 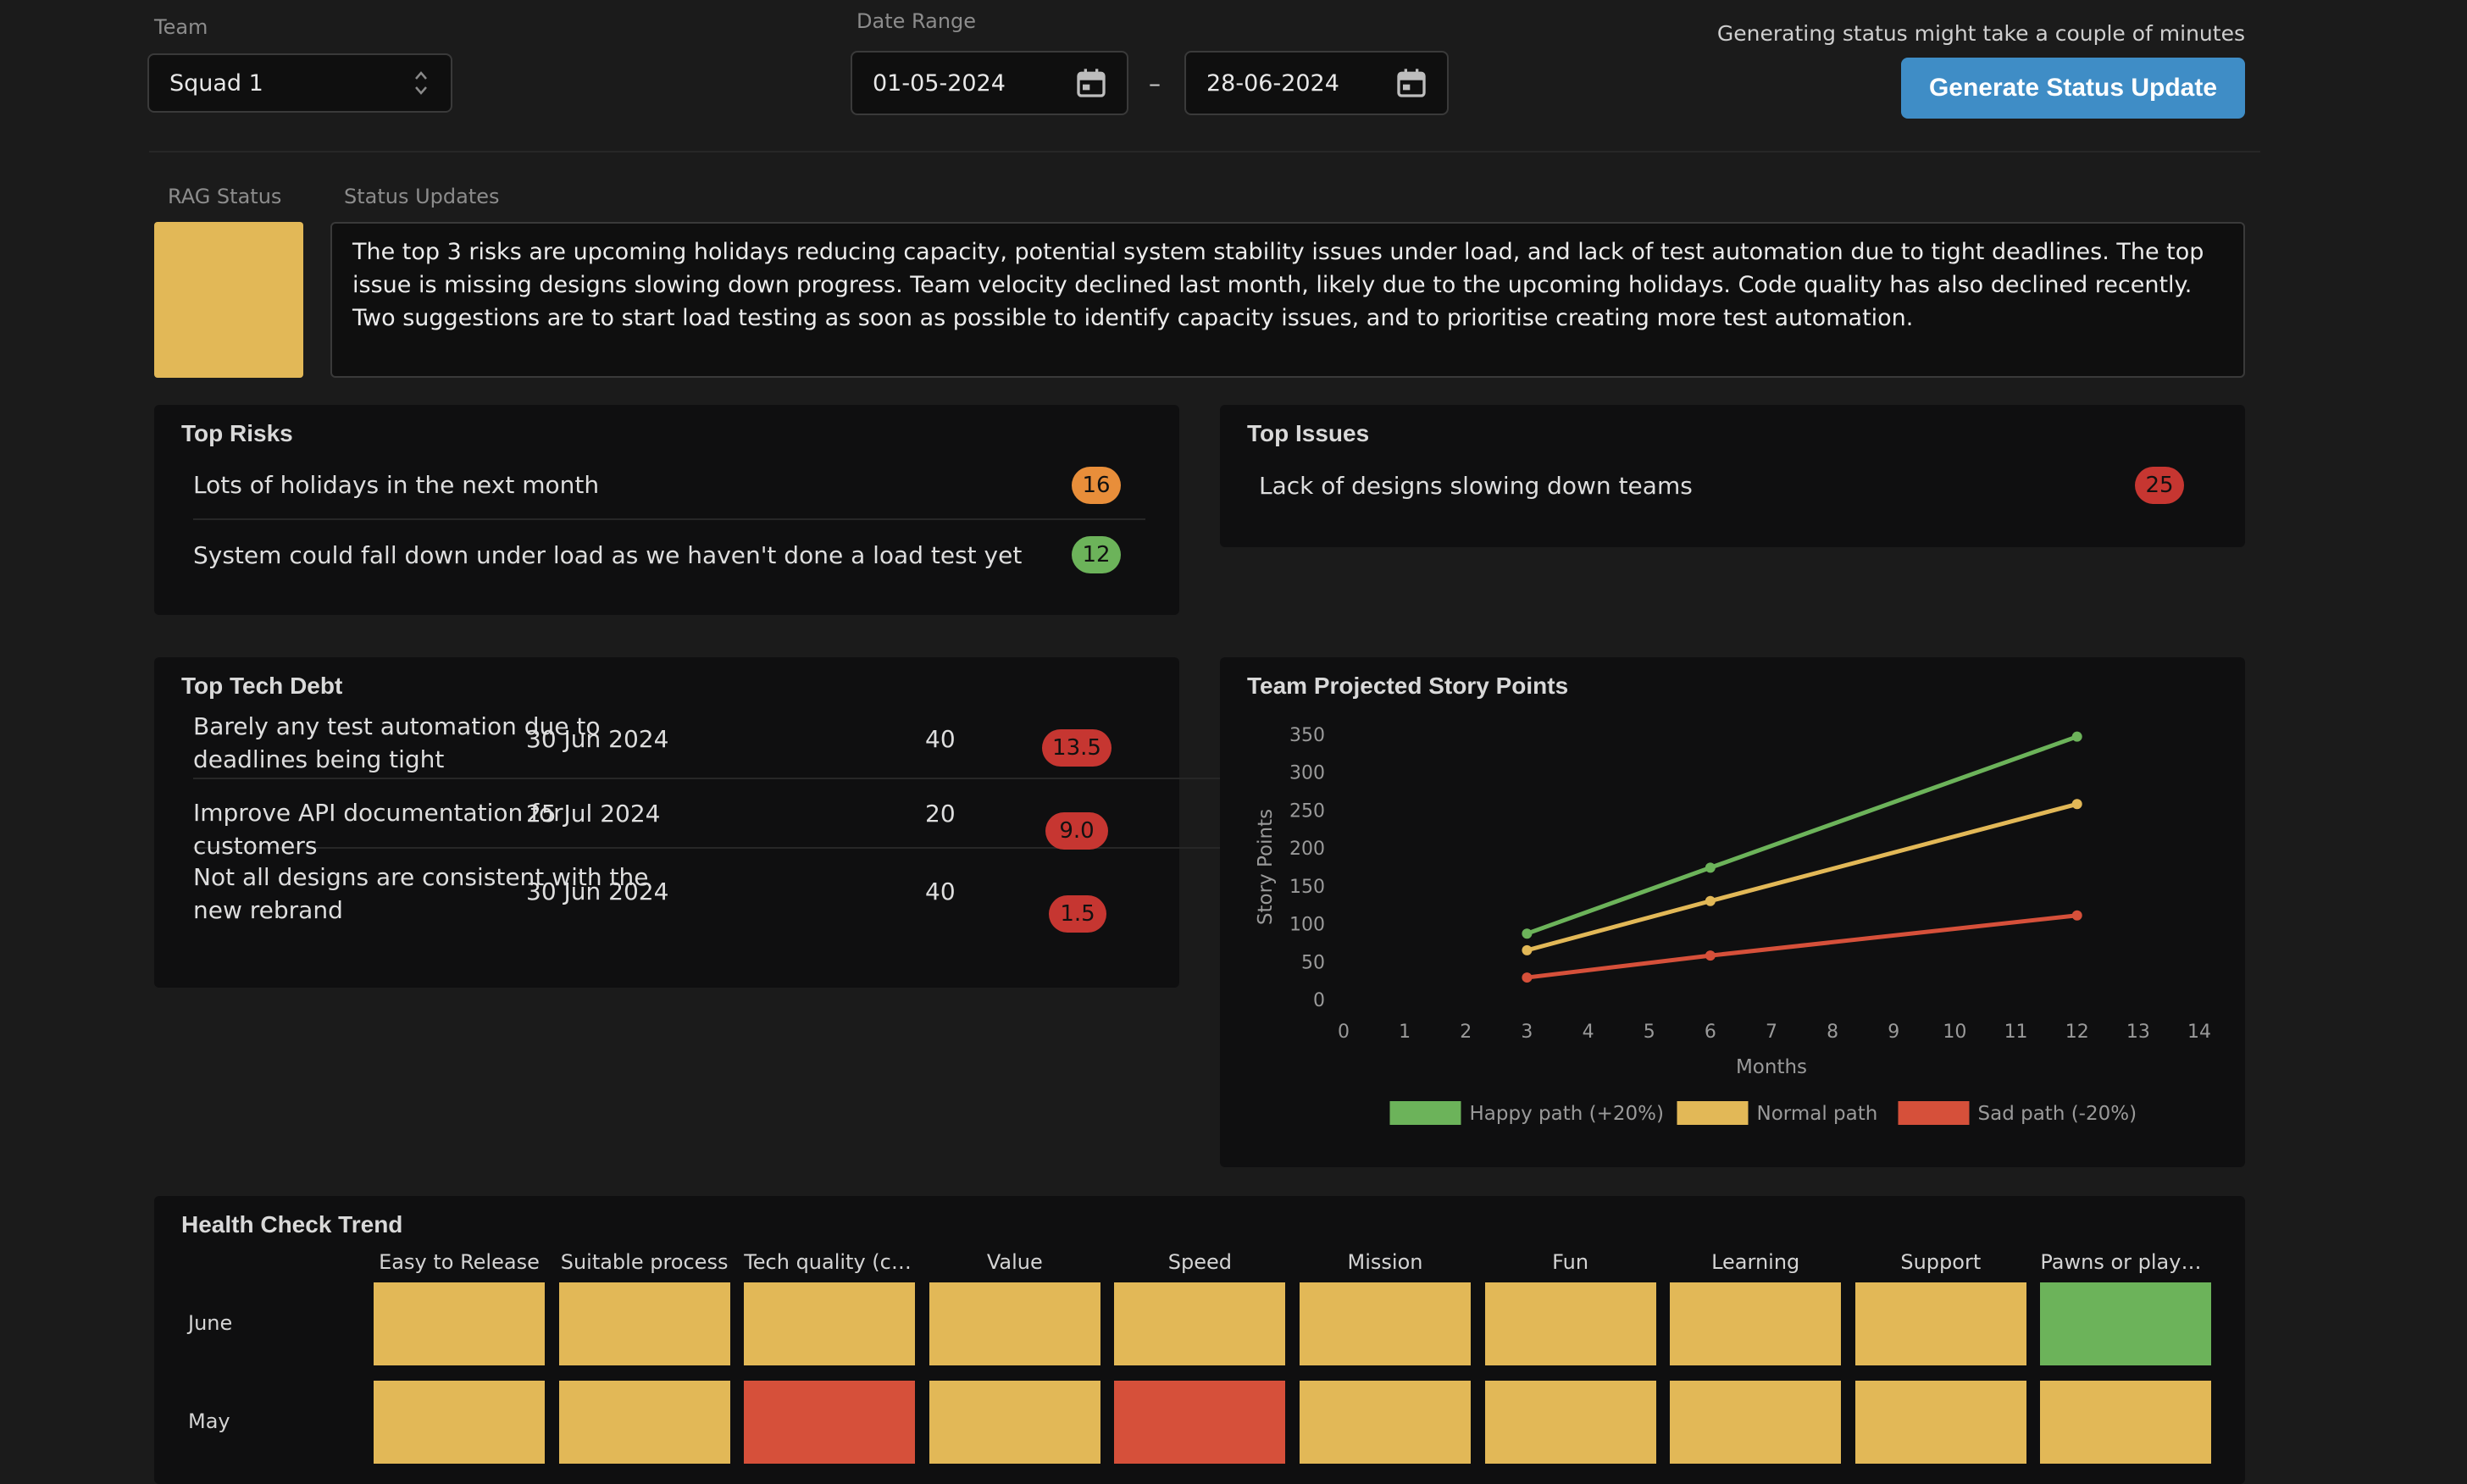 What do you see at coordinates (181, 27) in the screenshot?
I see `team-label: Team` at bounding box center [181, 27].